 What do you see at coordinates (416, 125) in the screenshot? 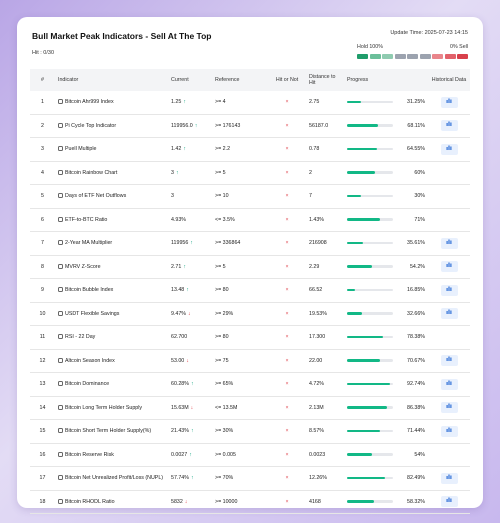
I see `progress-text: 68.11%` at bounding box center [416, 125].